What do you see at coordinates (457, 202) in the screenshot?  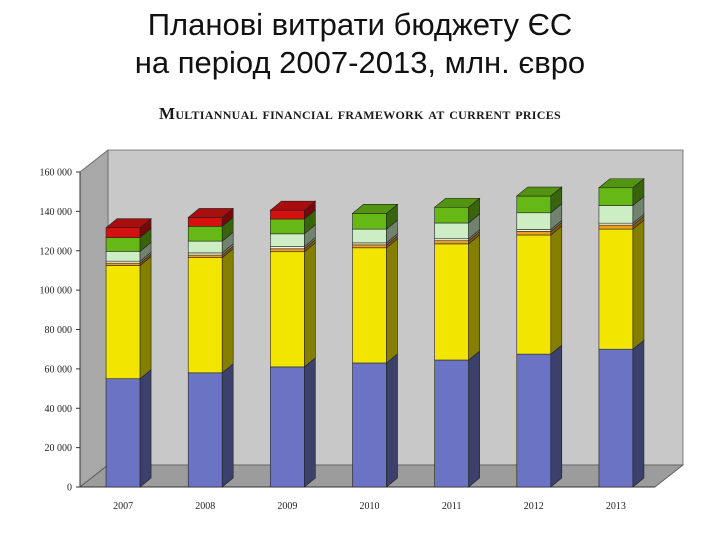 I see `bar-top-2011` at bounding box center [457, 202].